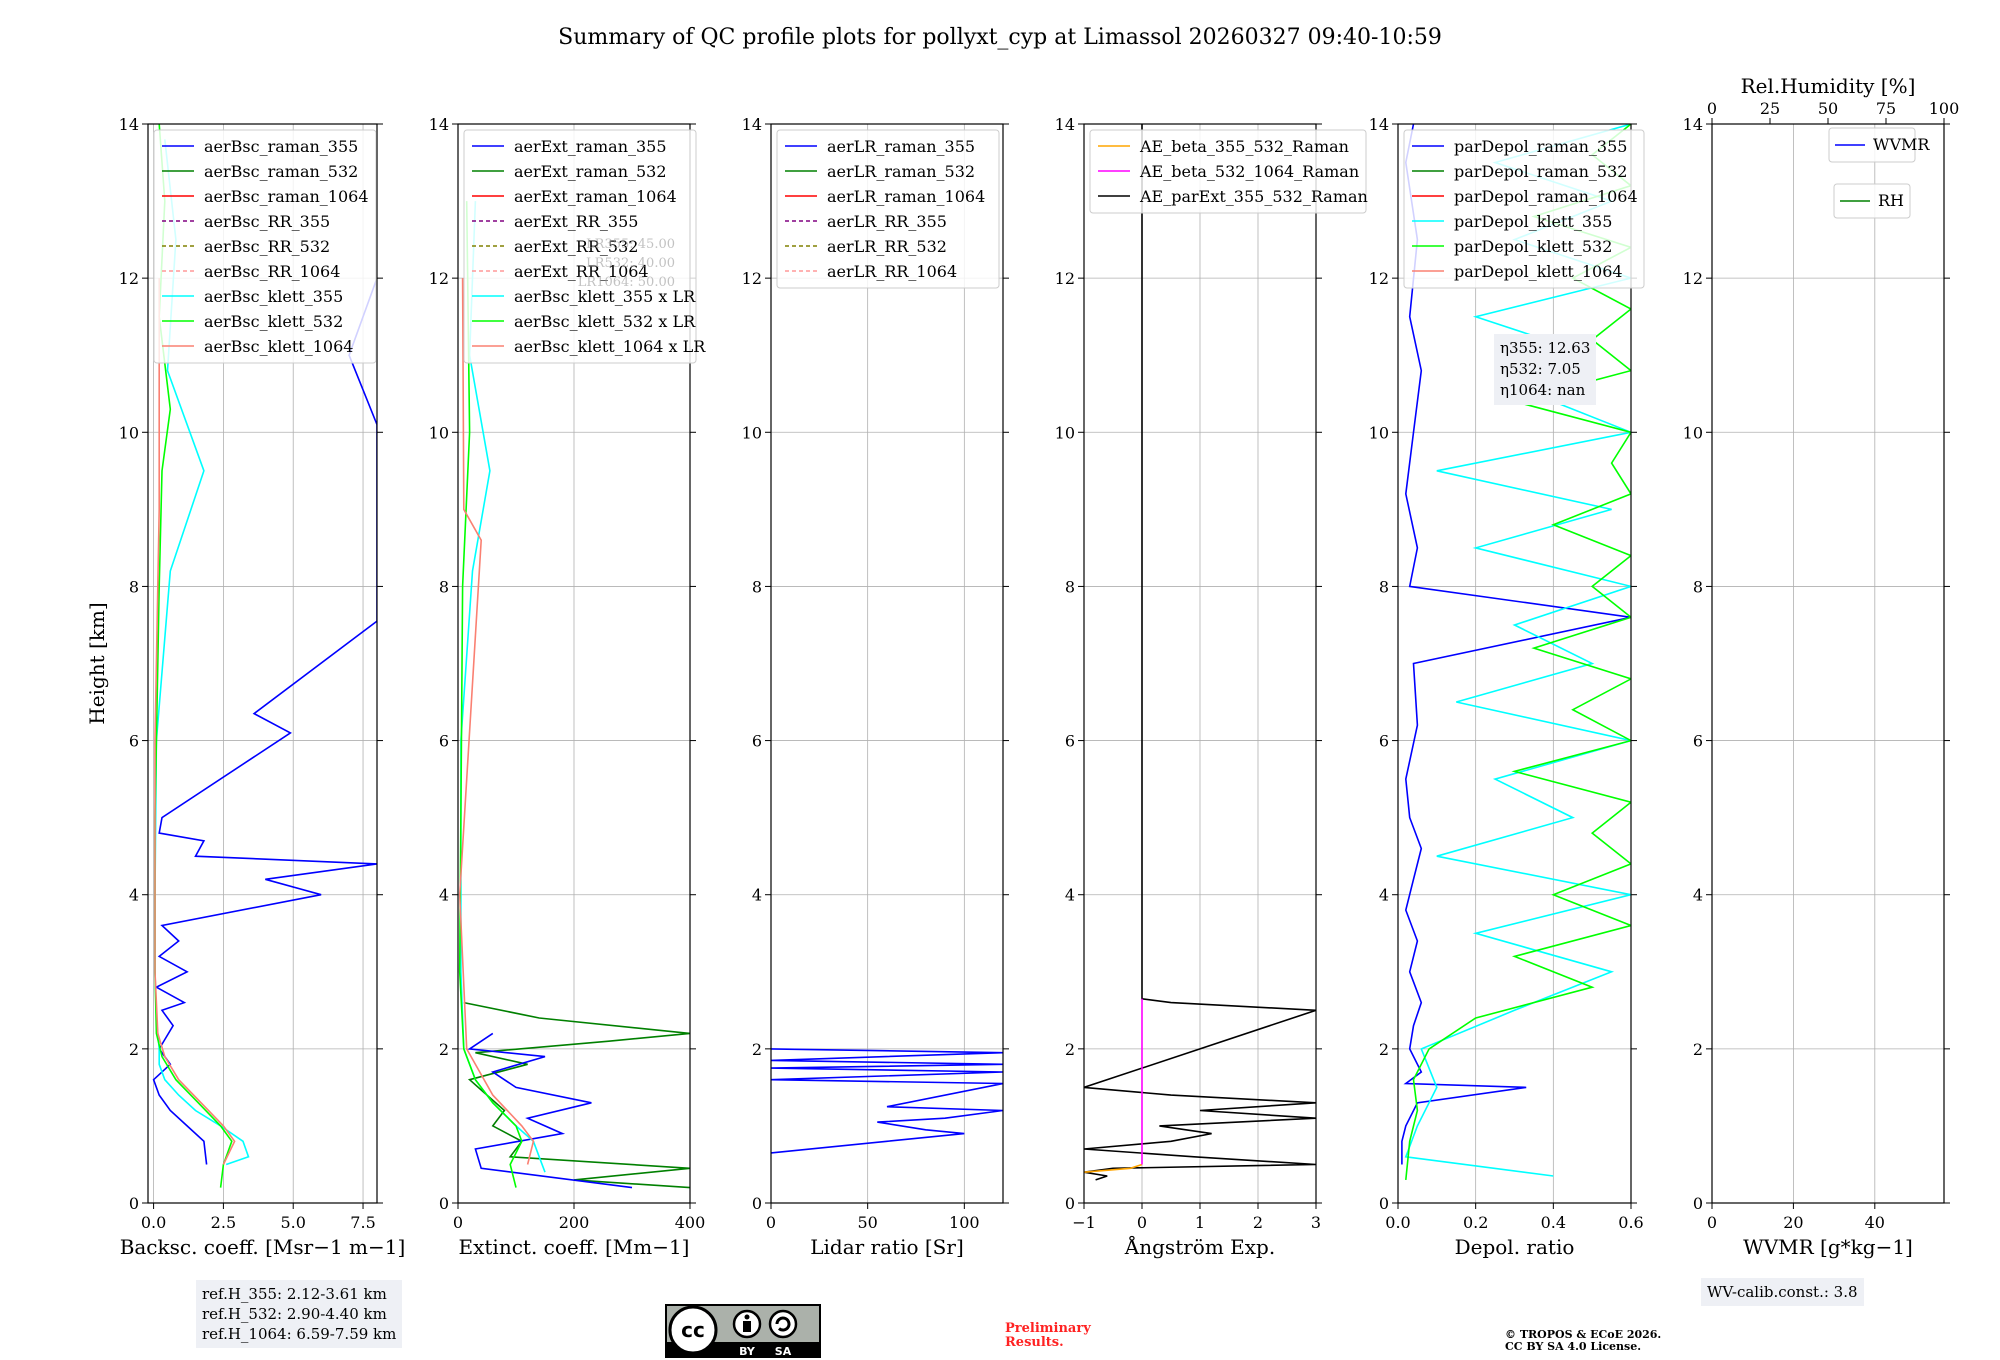 The height and width of the screenshot is (1360, 2000). What do you see at coordinates (1533, 221) in the screenshot?
I see `legend-label: parDepol_klett_355` at bounding box center [1533, 221].